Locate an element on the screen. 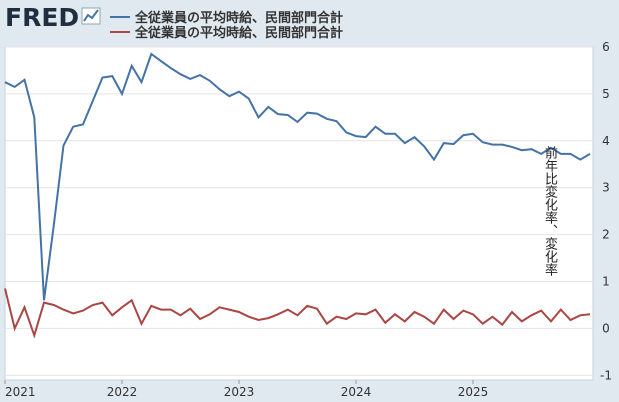  y-tick-label: 1 is located at coordinates (606, 282).